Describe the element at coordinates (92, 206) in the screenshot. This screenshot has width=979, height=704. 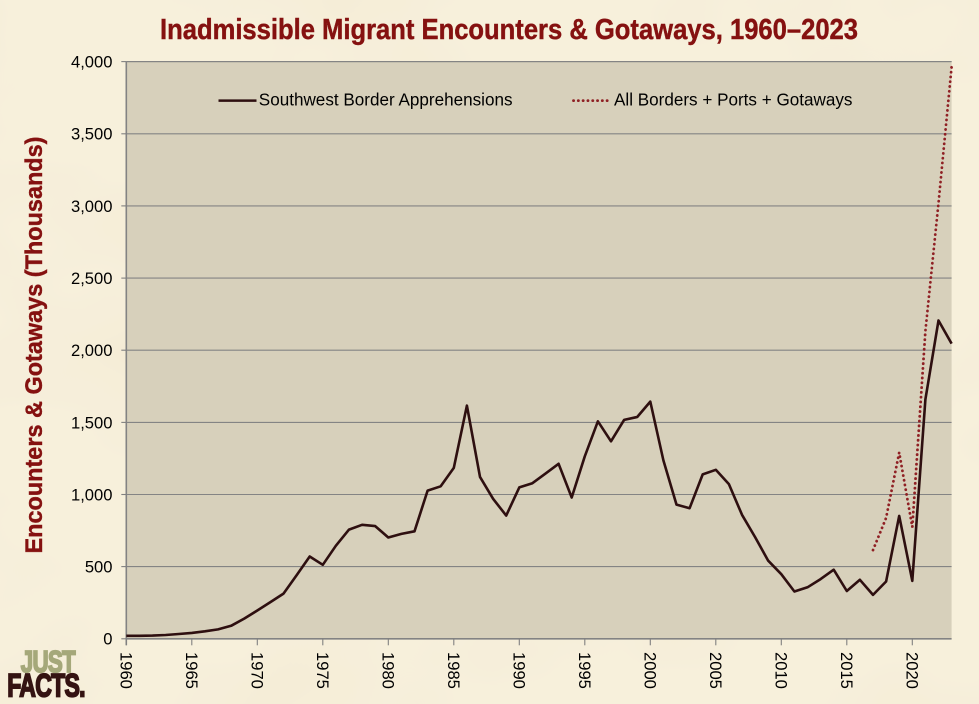
I see `svg-text: 3,000` at that location.